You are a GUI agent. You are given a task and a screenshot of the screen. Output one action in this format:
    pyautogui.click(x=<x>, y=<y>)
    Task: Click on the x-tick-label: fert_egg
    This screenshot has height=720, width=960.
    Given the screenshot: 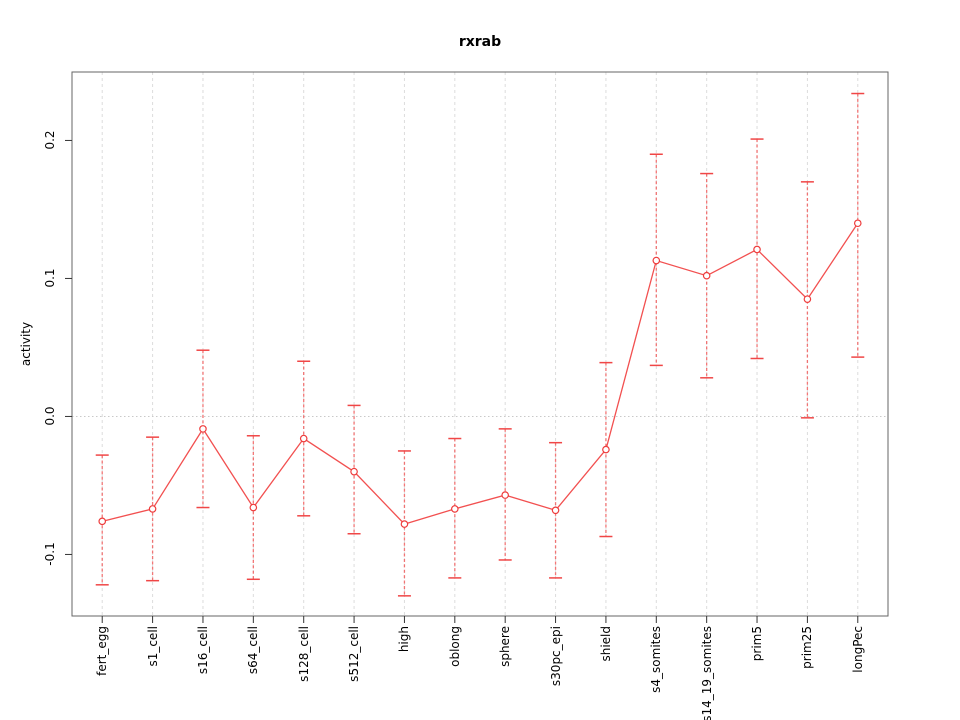 What is the action you would take?
    pyautogui.click(x=102, y=651)
    